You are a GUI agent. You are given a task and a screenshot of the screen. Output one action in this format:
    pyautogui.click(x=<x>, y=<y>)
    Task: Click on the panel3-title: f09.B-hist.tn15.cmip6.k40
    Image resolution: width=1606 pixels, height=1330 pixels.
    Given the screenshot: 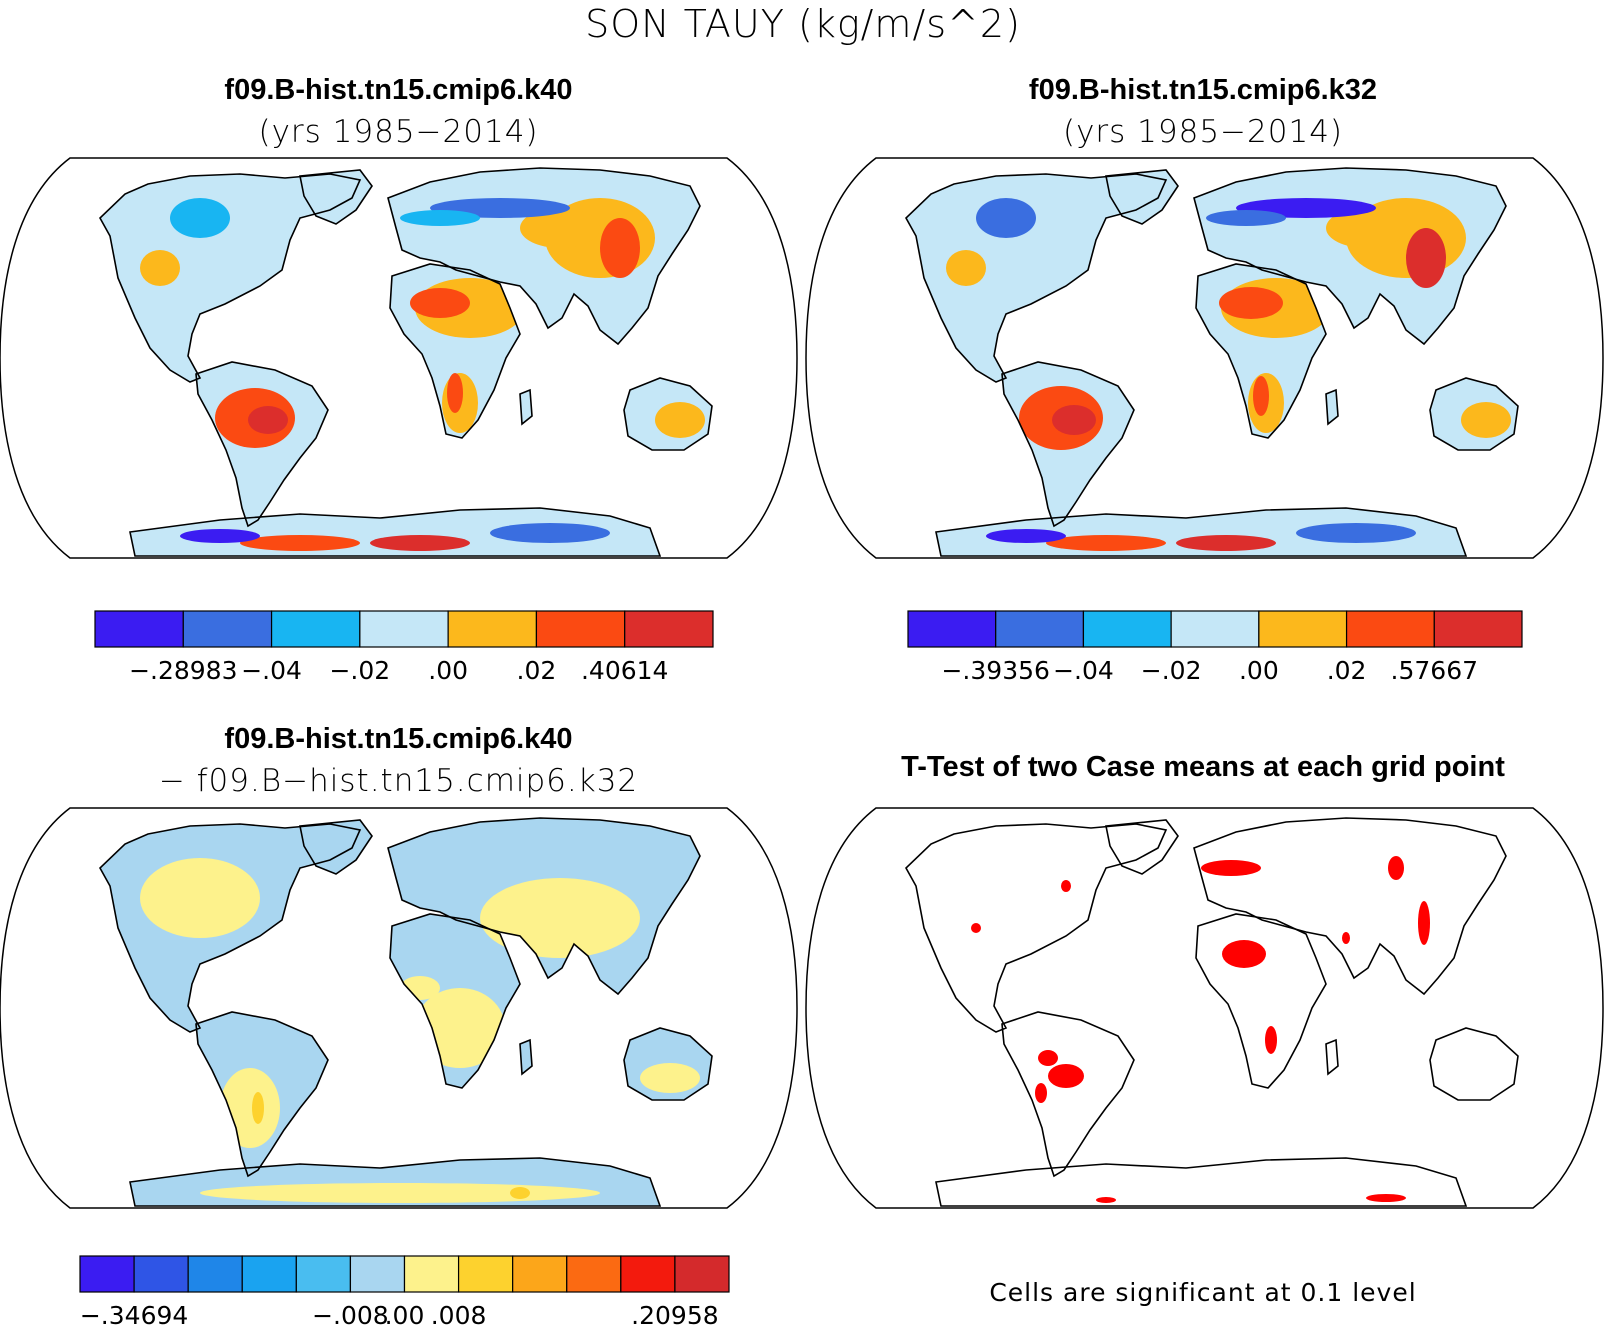 What is the action you would take?
    pyautogui.click(x=398, y=739)
    